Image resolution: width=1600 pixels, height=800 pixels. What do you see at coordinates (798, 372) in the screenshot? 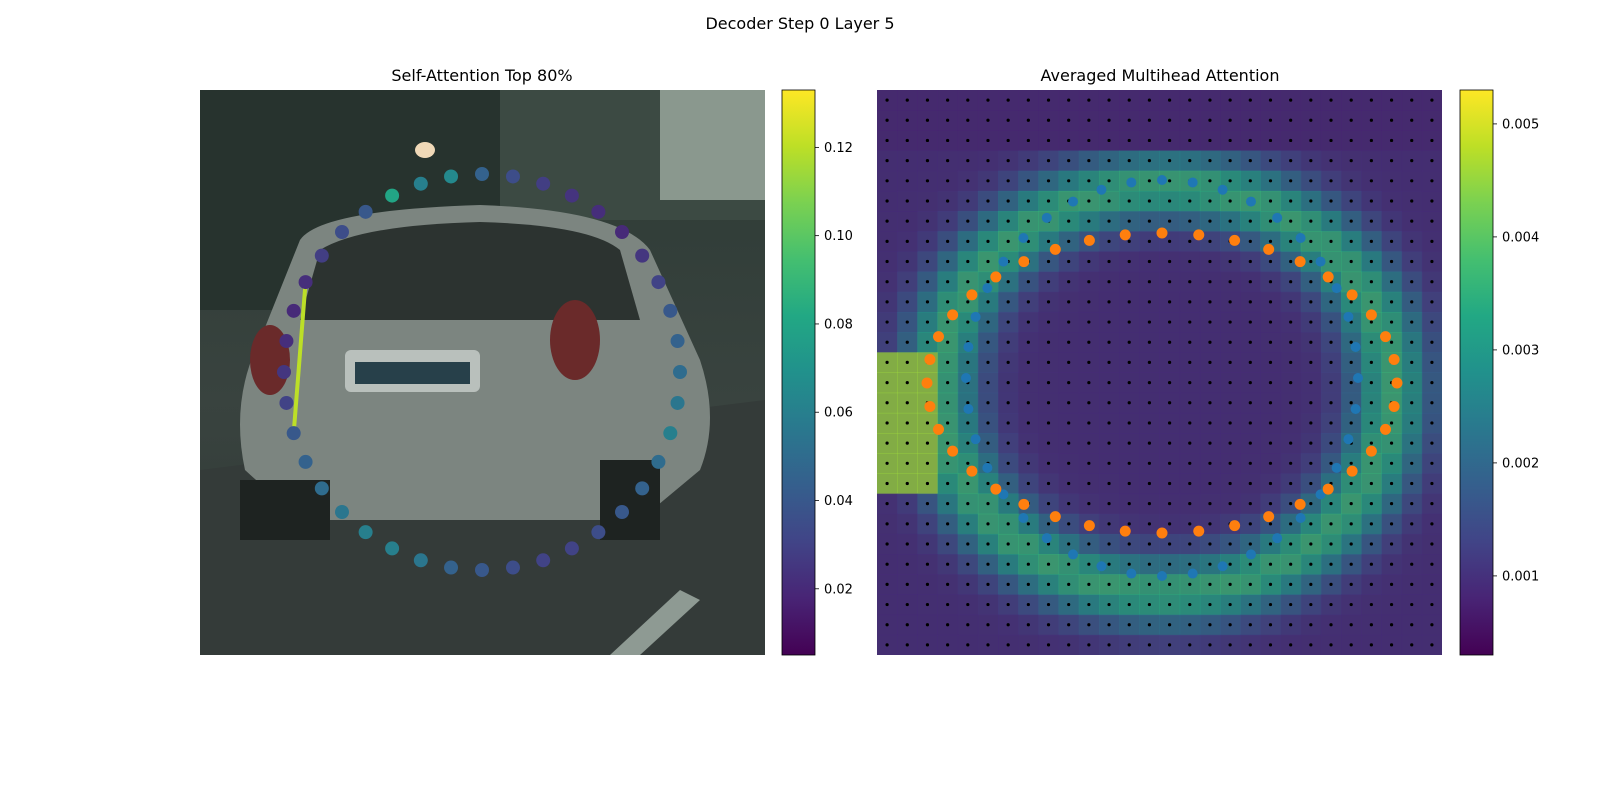
I see `left-colorbar` at bounding box center [798, 372].